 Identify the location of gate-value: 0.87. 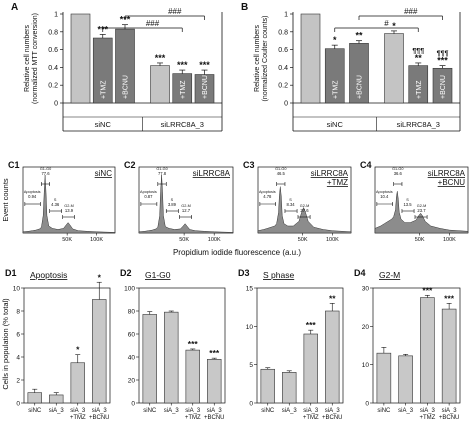
(148, 196).